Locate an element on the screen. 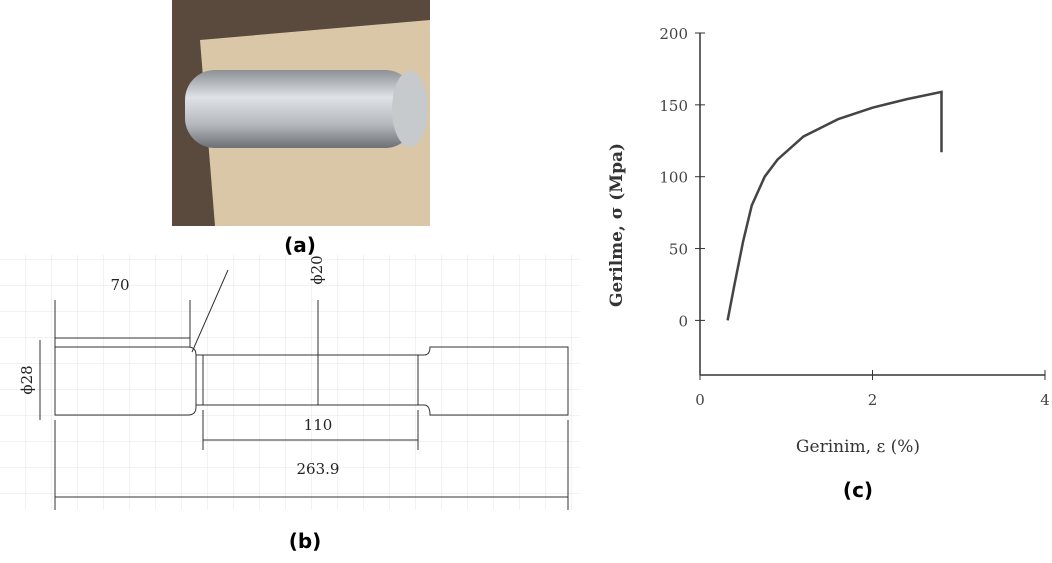 The width and height of the screenshot is (1052, 563). data-line is located at coordinates (834, 205).